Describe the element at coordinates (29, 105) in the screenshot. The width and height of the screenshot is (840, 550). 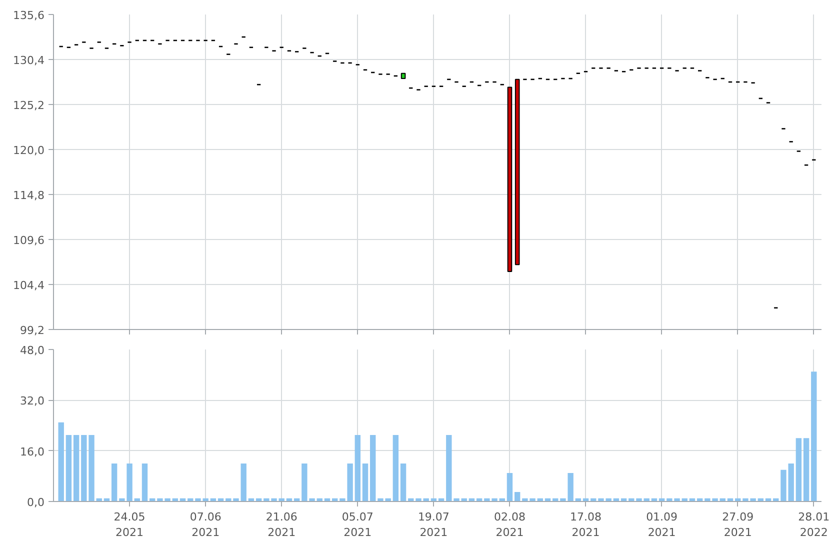
I see `y-tick-label: 125,2` at that location.